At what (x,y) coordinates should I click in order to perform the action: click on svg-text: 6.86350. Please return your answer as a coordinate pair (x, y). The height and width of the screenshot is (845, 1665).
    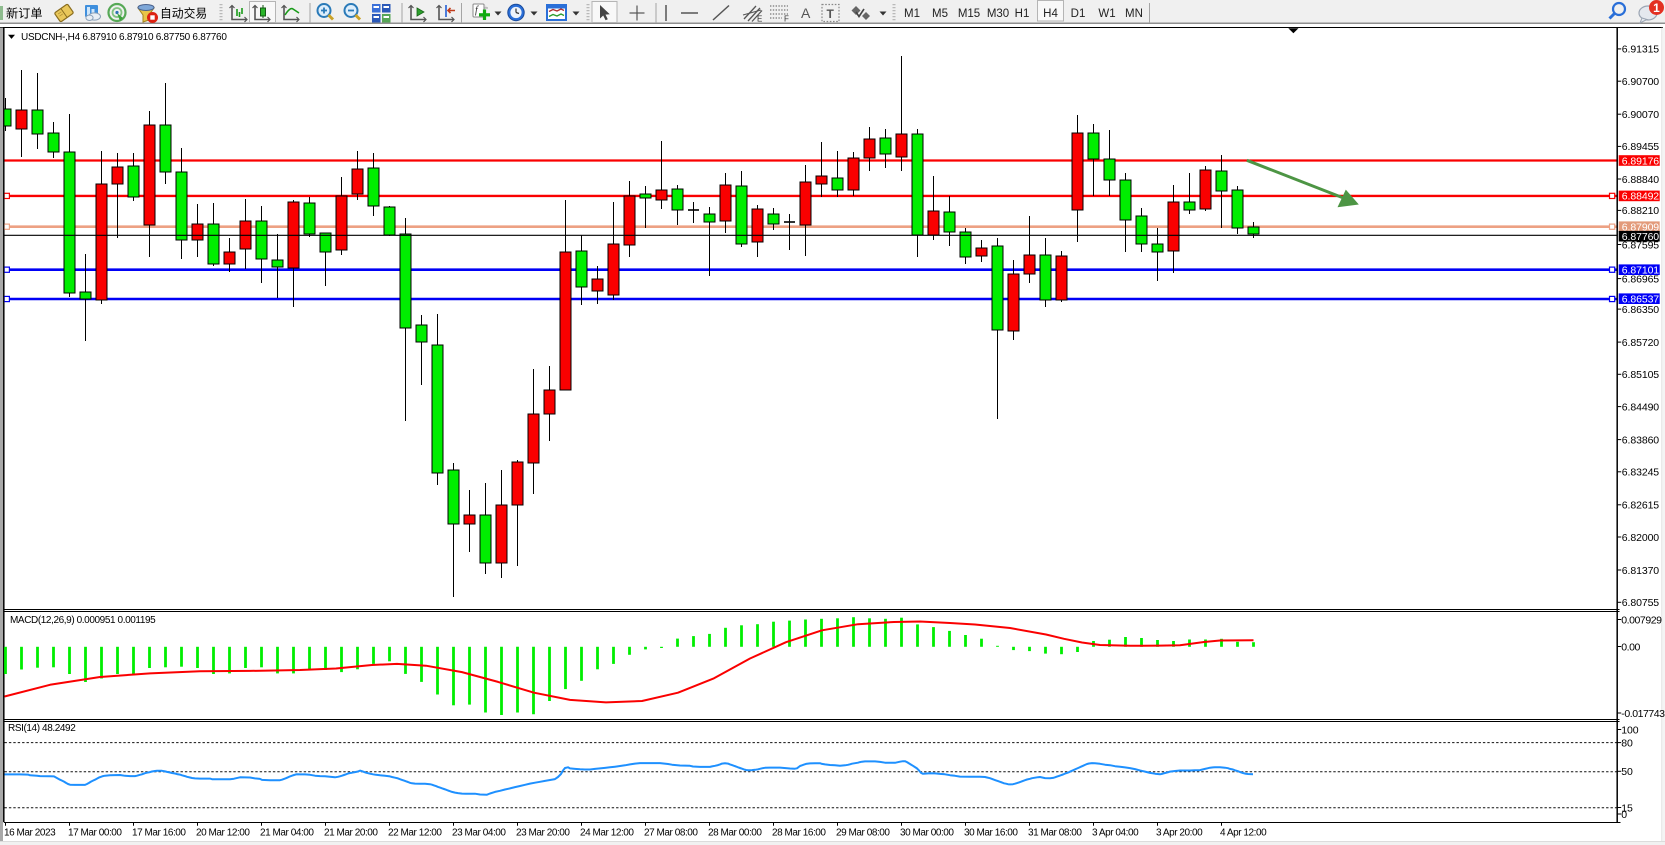
    Looking at the image, I should click on (1641, 310).